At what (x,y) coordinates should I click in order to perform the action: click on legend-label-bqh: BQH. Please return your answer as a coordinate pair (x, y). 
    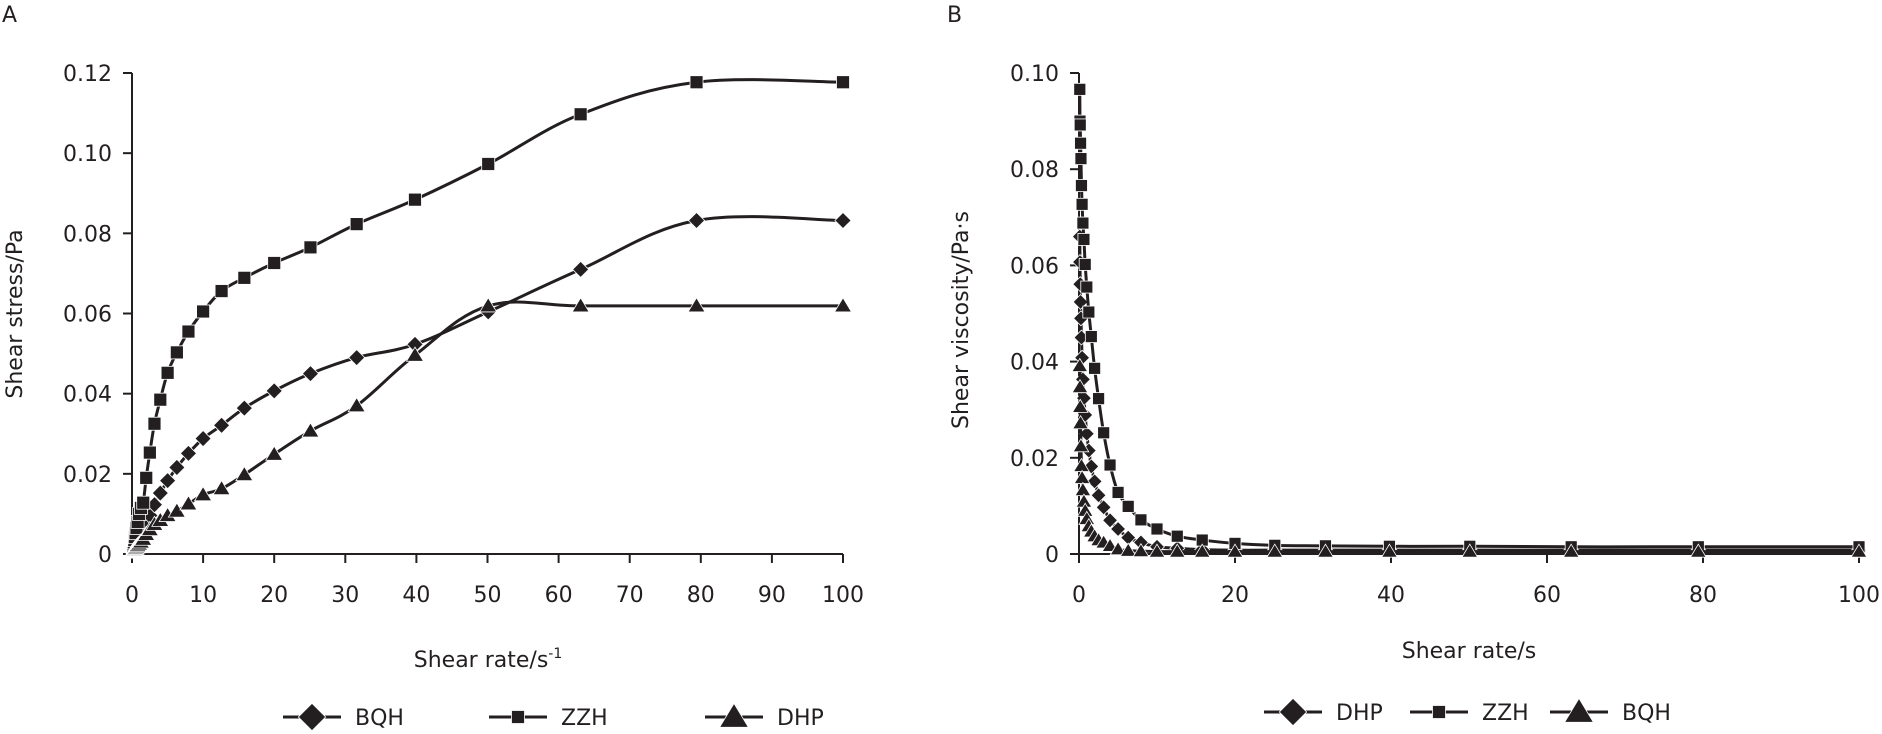
    Looking at the image, I should click on (1646, 713).